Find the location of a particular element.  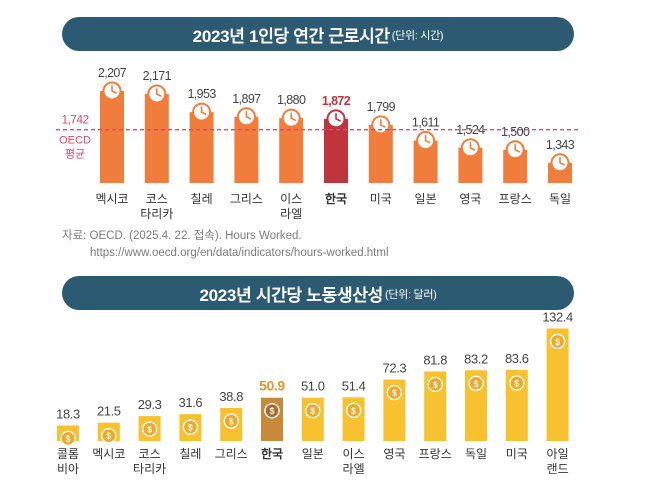

value2-label-12: 132.4 is located at coordinates (557, 316).